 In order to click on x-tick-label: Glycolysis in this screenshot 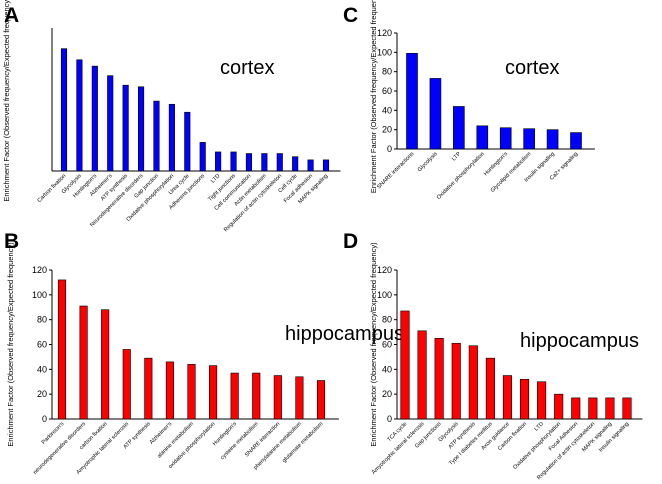, I will do `click(428, 162)`.